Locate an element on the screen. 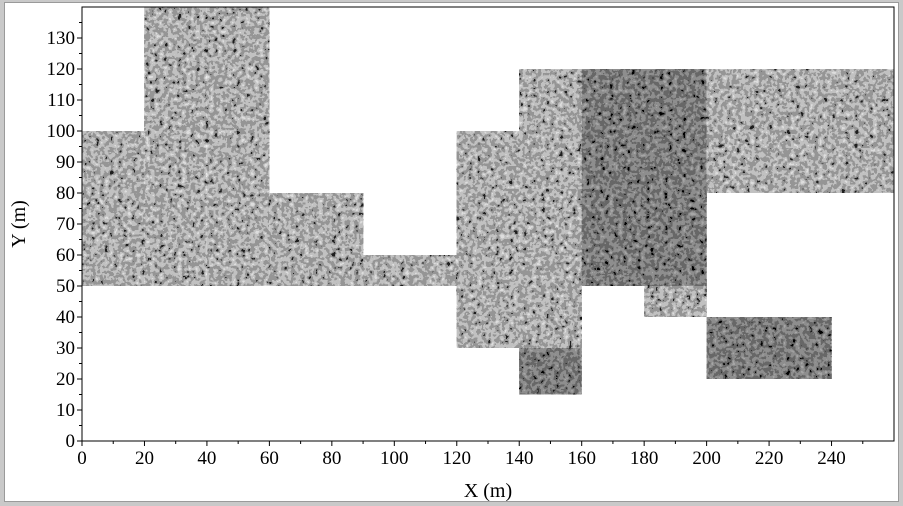  y-tick-label: 40 is located at coordinates (65, 317).